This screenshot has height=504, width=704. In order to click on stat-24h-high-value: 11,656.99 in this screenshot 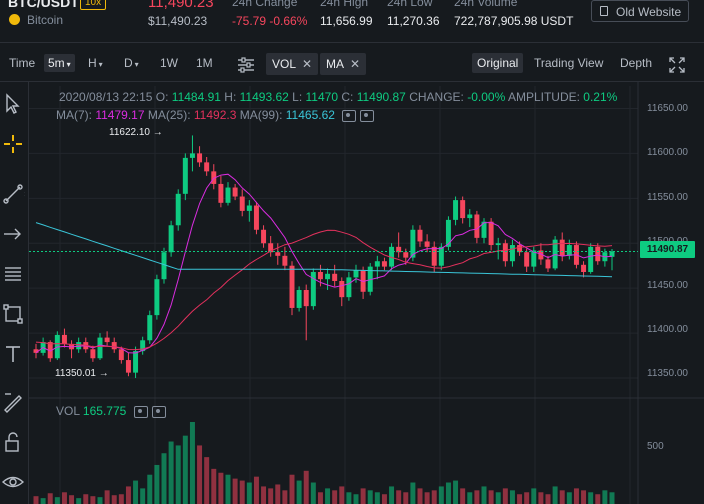, I will do `click(346, 21)`.